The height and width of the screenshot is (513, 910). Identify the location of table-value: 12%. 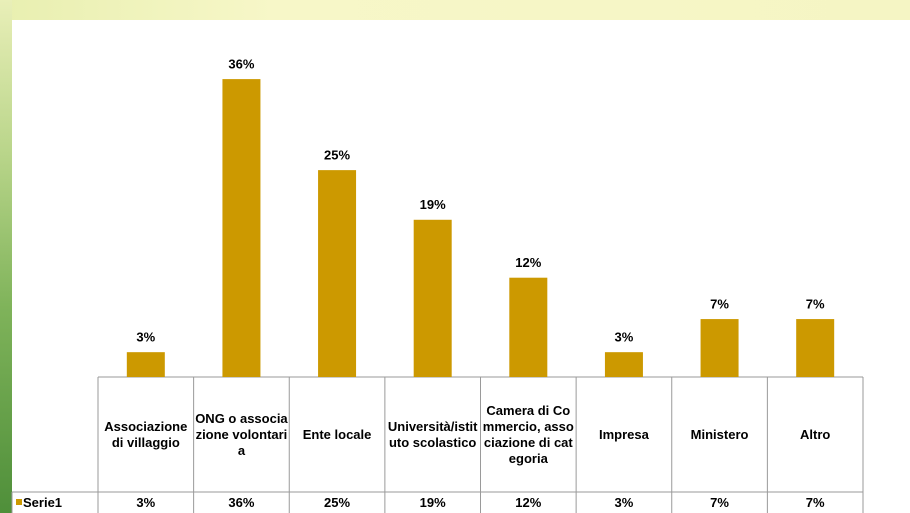
(528, 502).